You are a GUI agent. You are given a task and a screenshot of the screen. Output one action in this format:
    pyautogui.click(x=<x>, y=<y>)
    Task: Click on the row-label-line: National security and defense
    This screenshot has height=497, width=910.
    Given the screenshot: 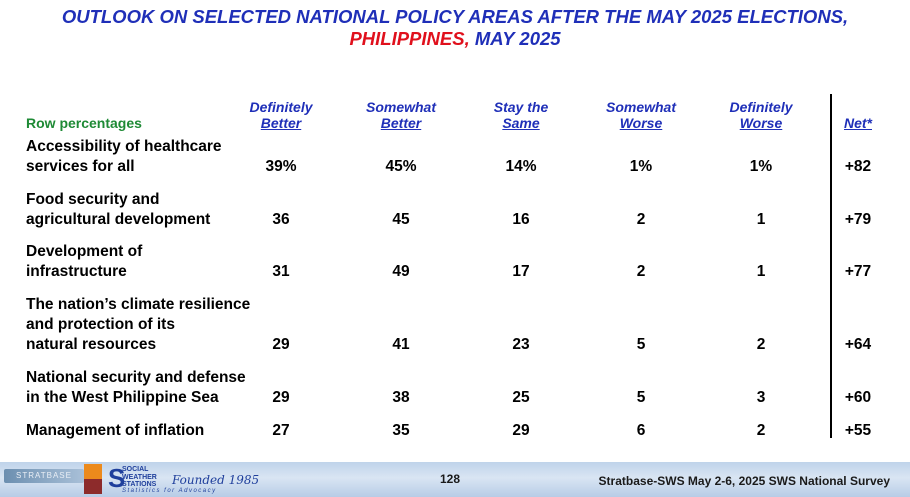 What is the action you would take?
    pyautogui.click(x=136, y=377)
    